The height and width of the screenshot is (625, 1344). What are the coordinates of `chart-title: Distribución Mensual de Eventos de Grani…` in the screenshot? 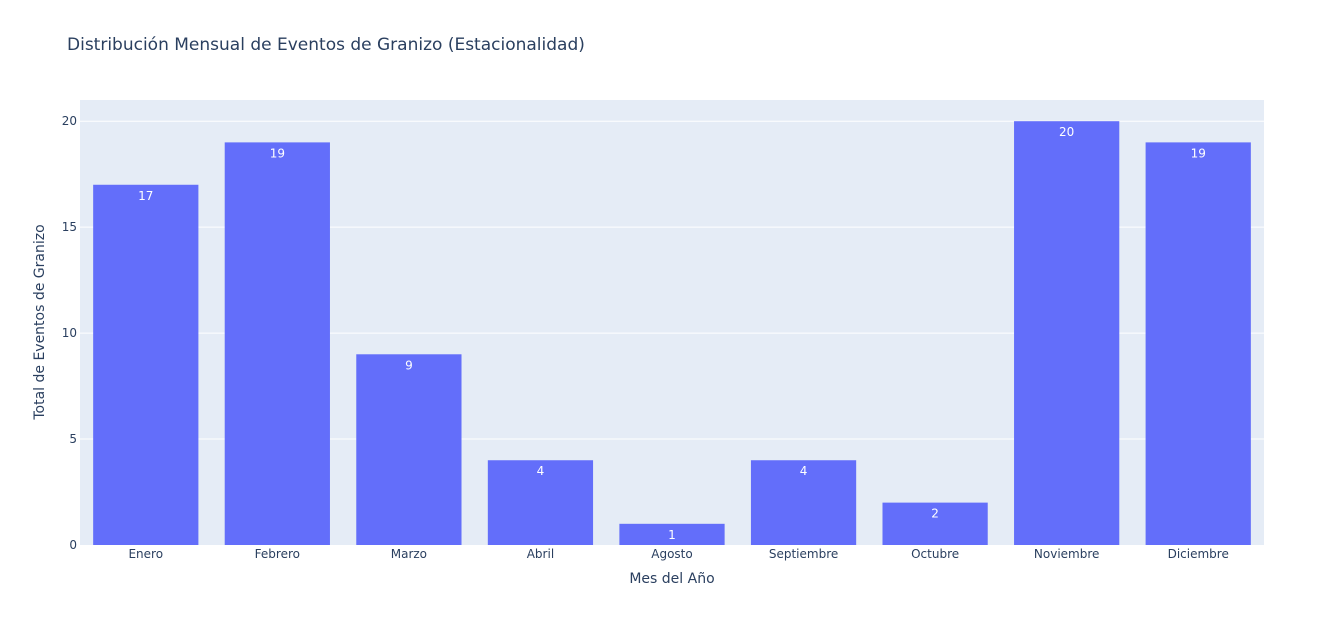 It's located at (326, 45).